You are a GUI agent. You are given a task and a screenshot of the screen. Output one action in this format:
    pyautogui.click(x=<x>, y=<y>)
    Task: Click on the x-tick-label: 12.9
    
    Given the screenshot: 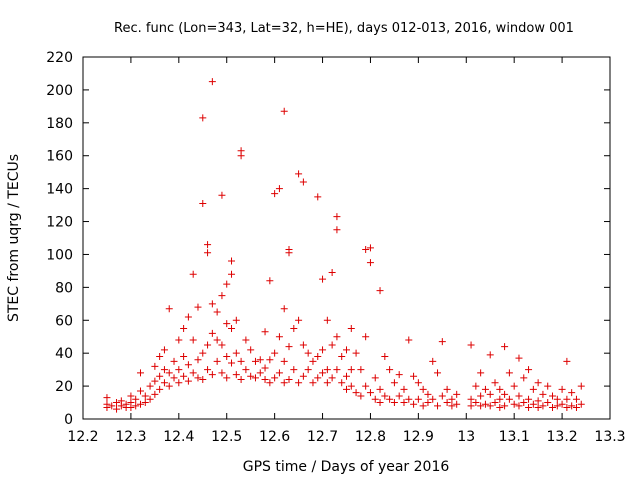 What is the action you would take?
    pyautogui.click(x=418, y=437)
    